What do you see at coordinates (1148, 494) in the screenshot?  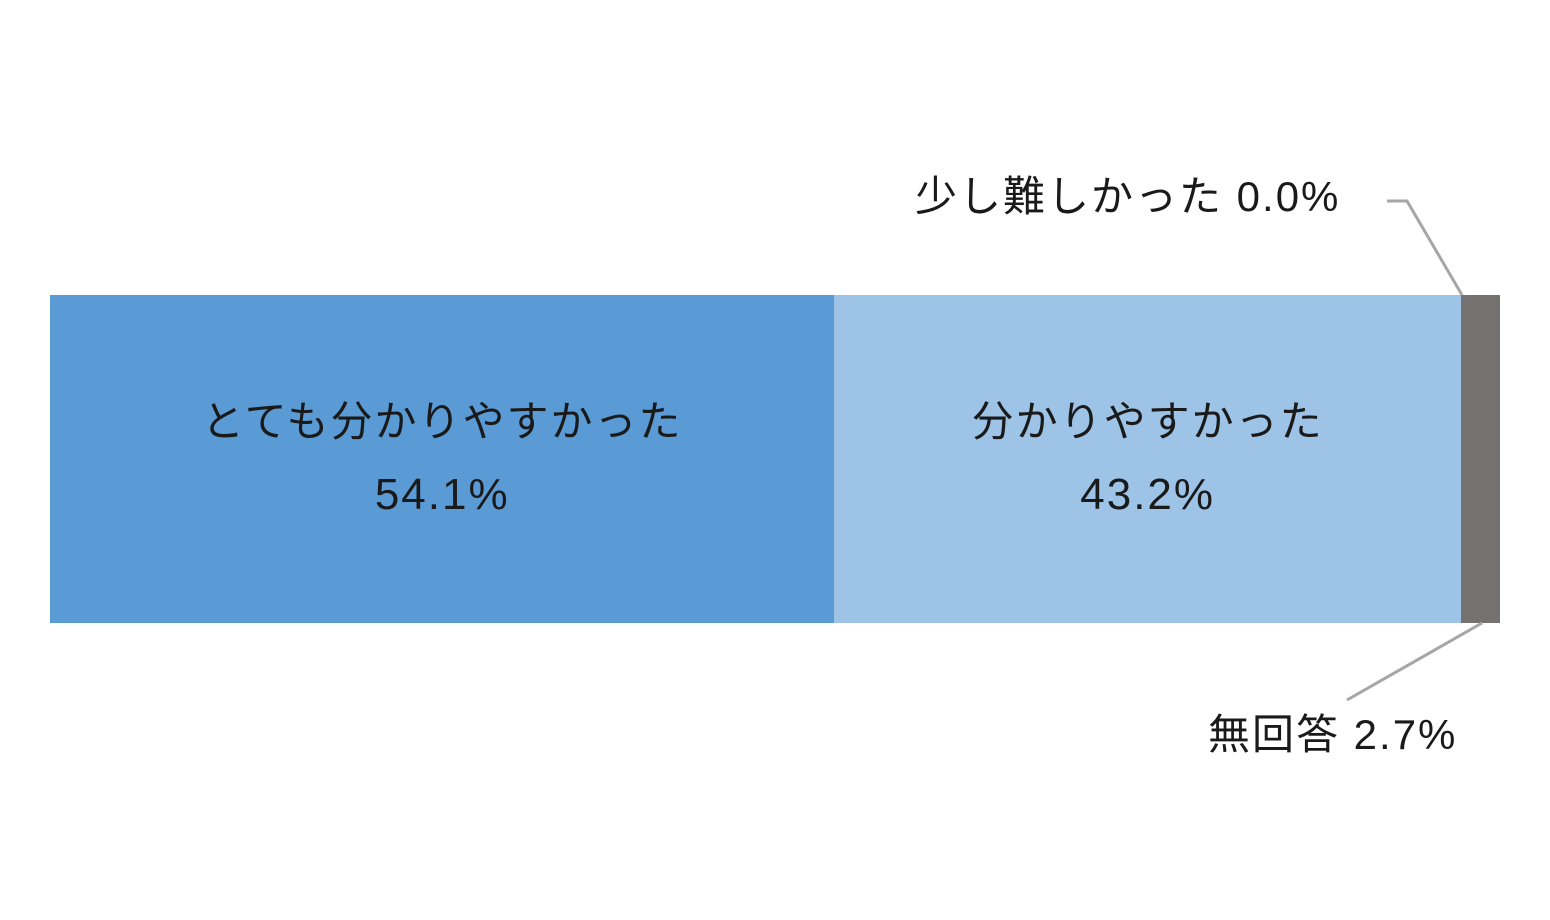 I see `segment-value: 43.2%` at bounding box center [1148, 494].